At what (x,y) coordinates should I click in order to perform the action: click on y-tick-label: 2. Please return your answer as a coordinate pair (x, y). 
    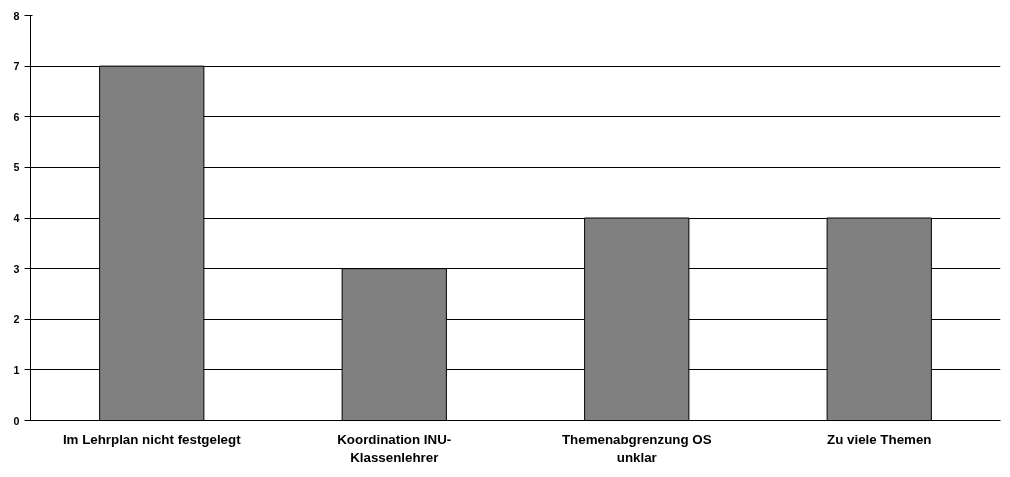
    Looking at the image, I should click on (16, 319).